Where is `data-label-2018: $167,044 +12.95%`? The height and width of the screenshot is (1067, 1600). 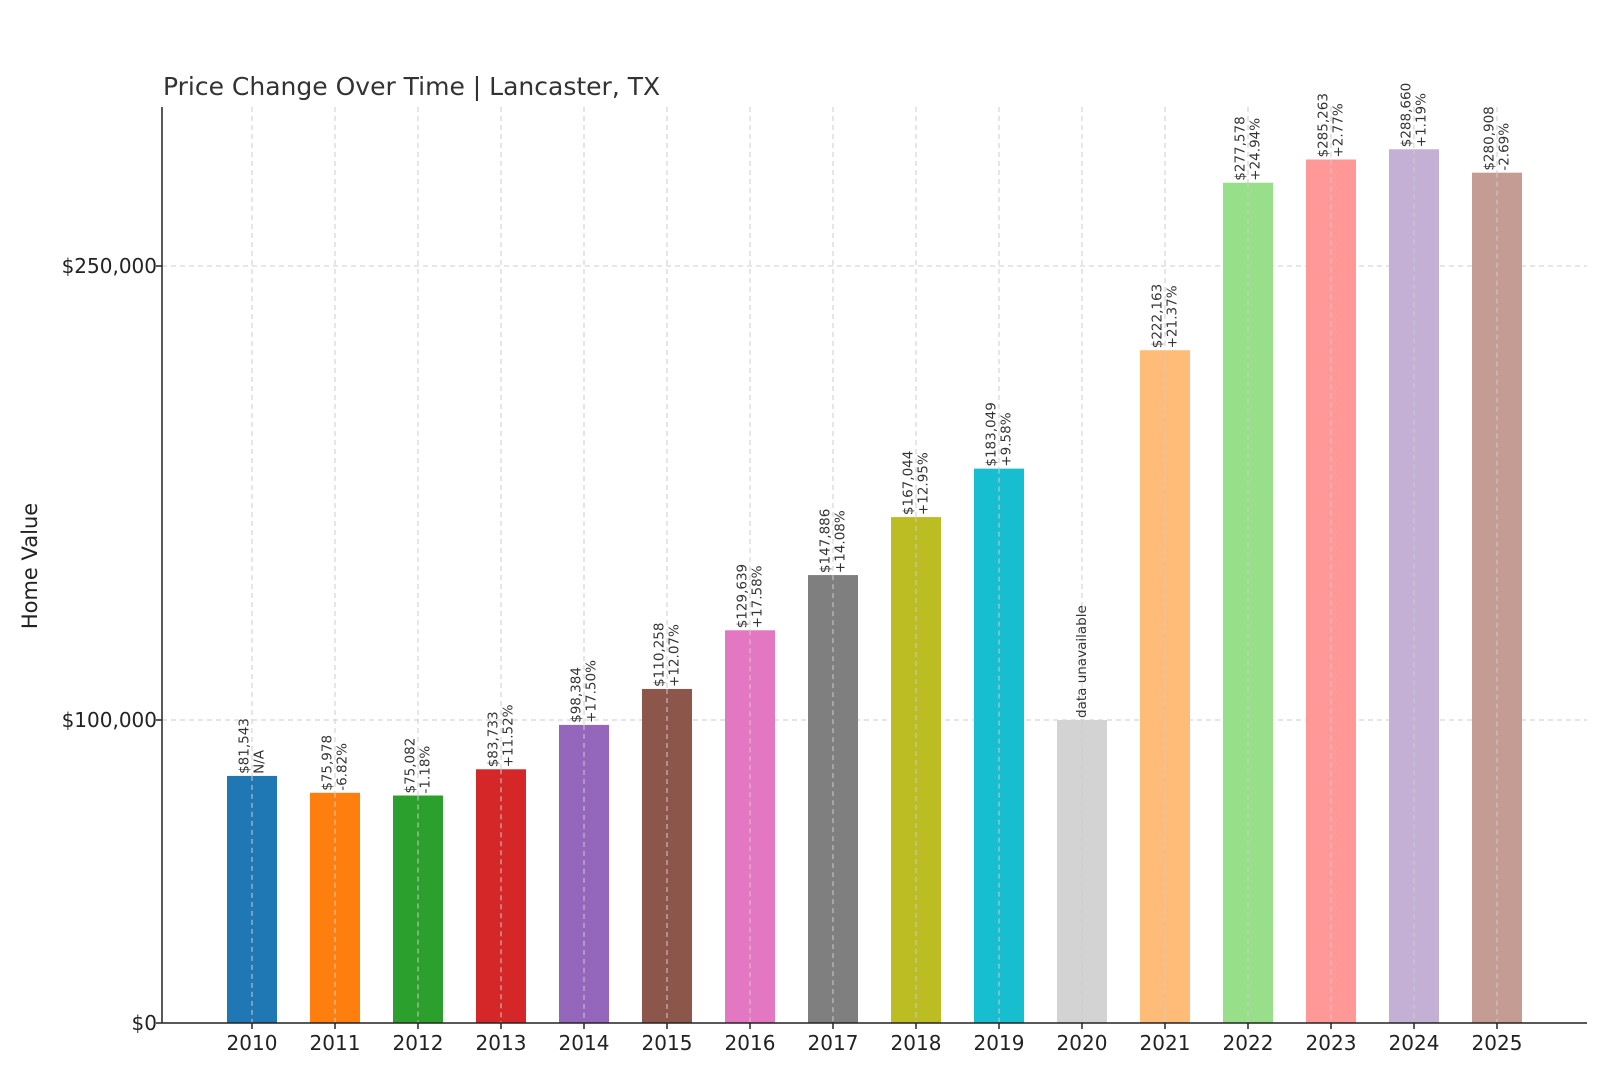
data-label-2018: $167,044 +12.95% is located at coordinates (916, 483).